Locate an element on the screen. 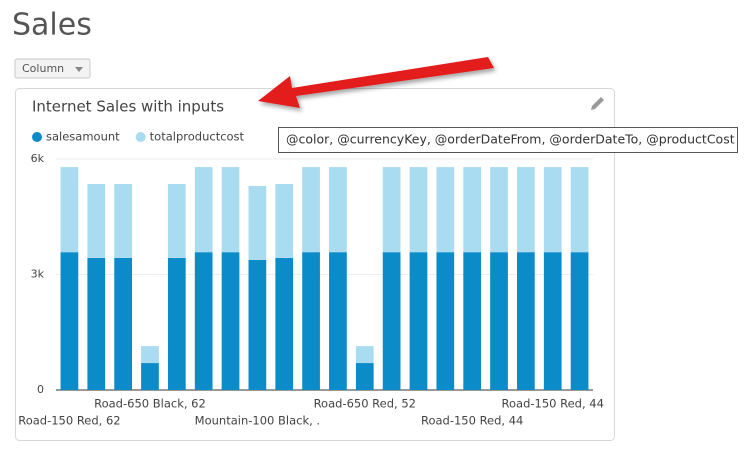 Image resolution: width=755 pixels, height=464 pixels. y-tick-label: 3k is located at coordinates (38, 274).